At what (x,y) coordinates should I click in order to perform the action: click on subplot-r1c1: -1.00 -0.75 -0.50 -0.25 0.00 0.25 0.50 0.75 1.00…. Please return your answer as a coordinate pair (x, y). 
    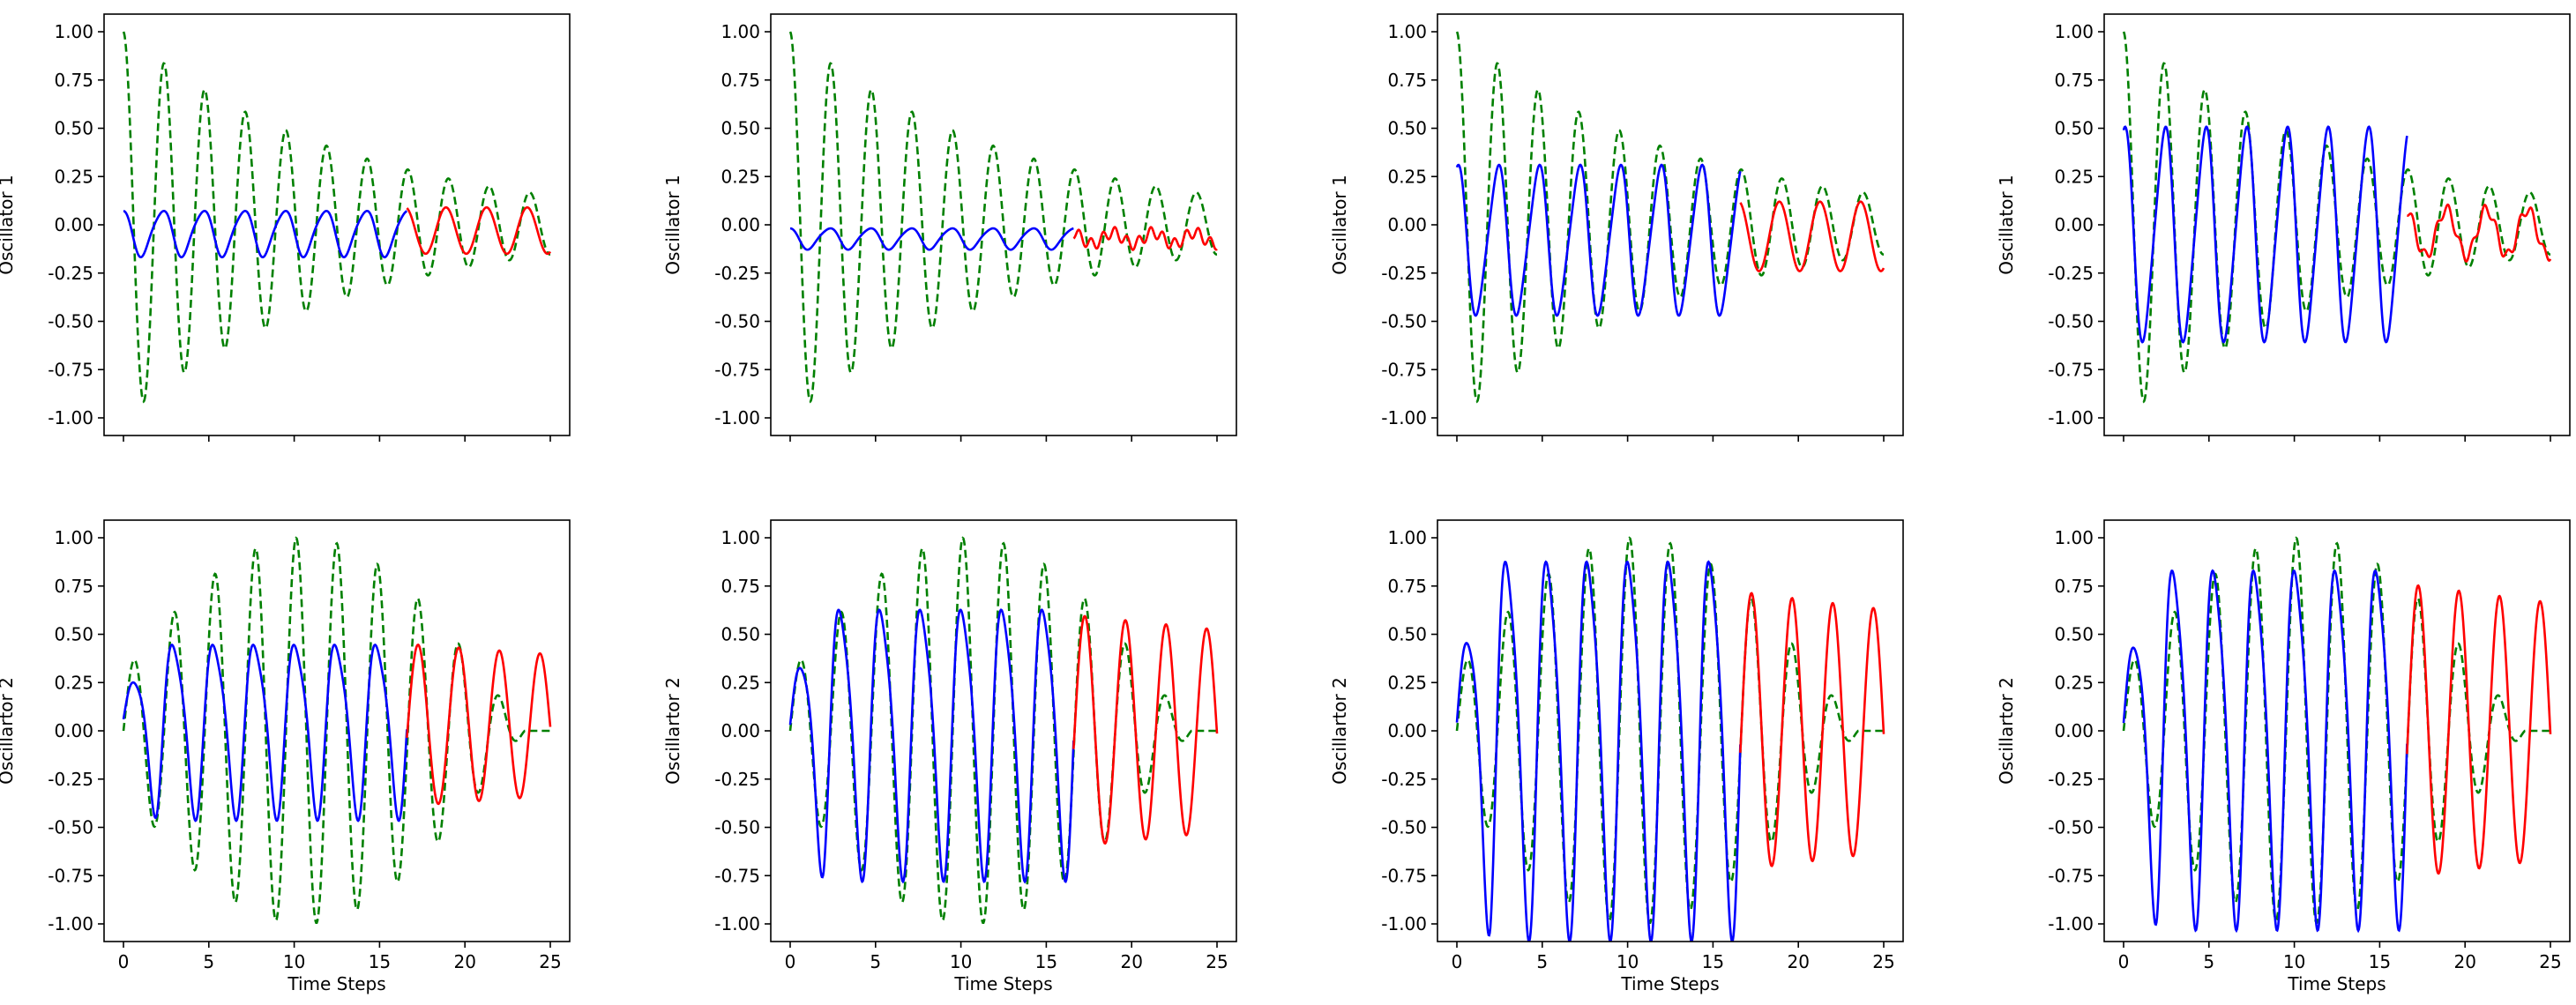
    Looking at the image, I should click on (285, 227).